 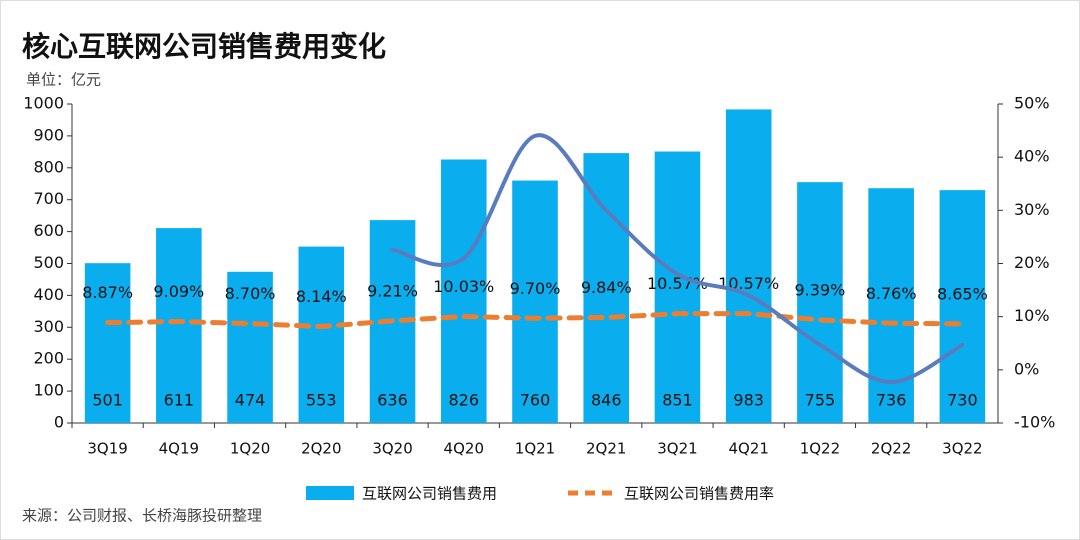 I want to click on x-tick-label: 2Q21, so click(x=606, y=449).